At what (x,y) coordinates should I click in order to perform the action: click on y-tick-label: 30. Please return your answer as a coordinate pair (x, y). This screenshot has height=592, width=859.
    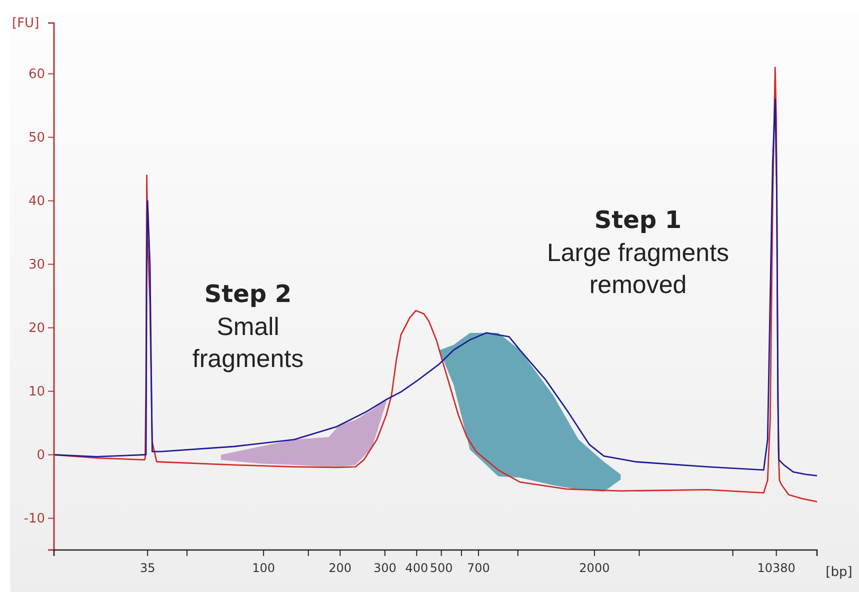
    Looking at the image, I should click on (36, 264).